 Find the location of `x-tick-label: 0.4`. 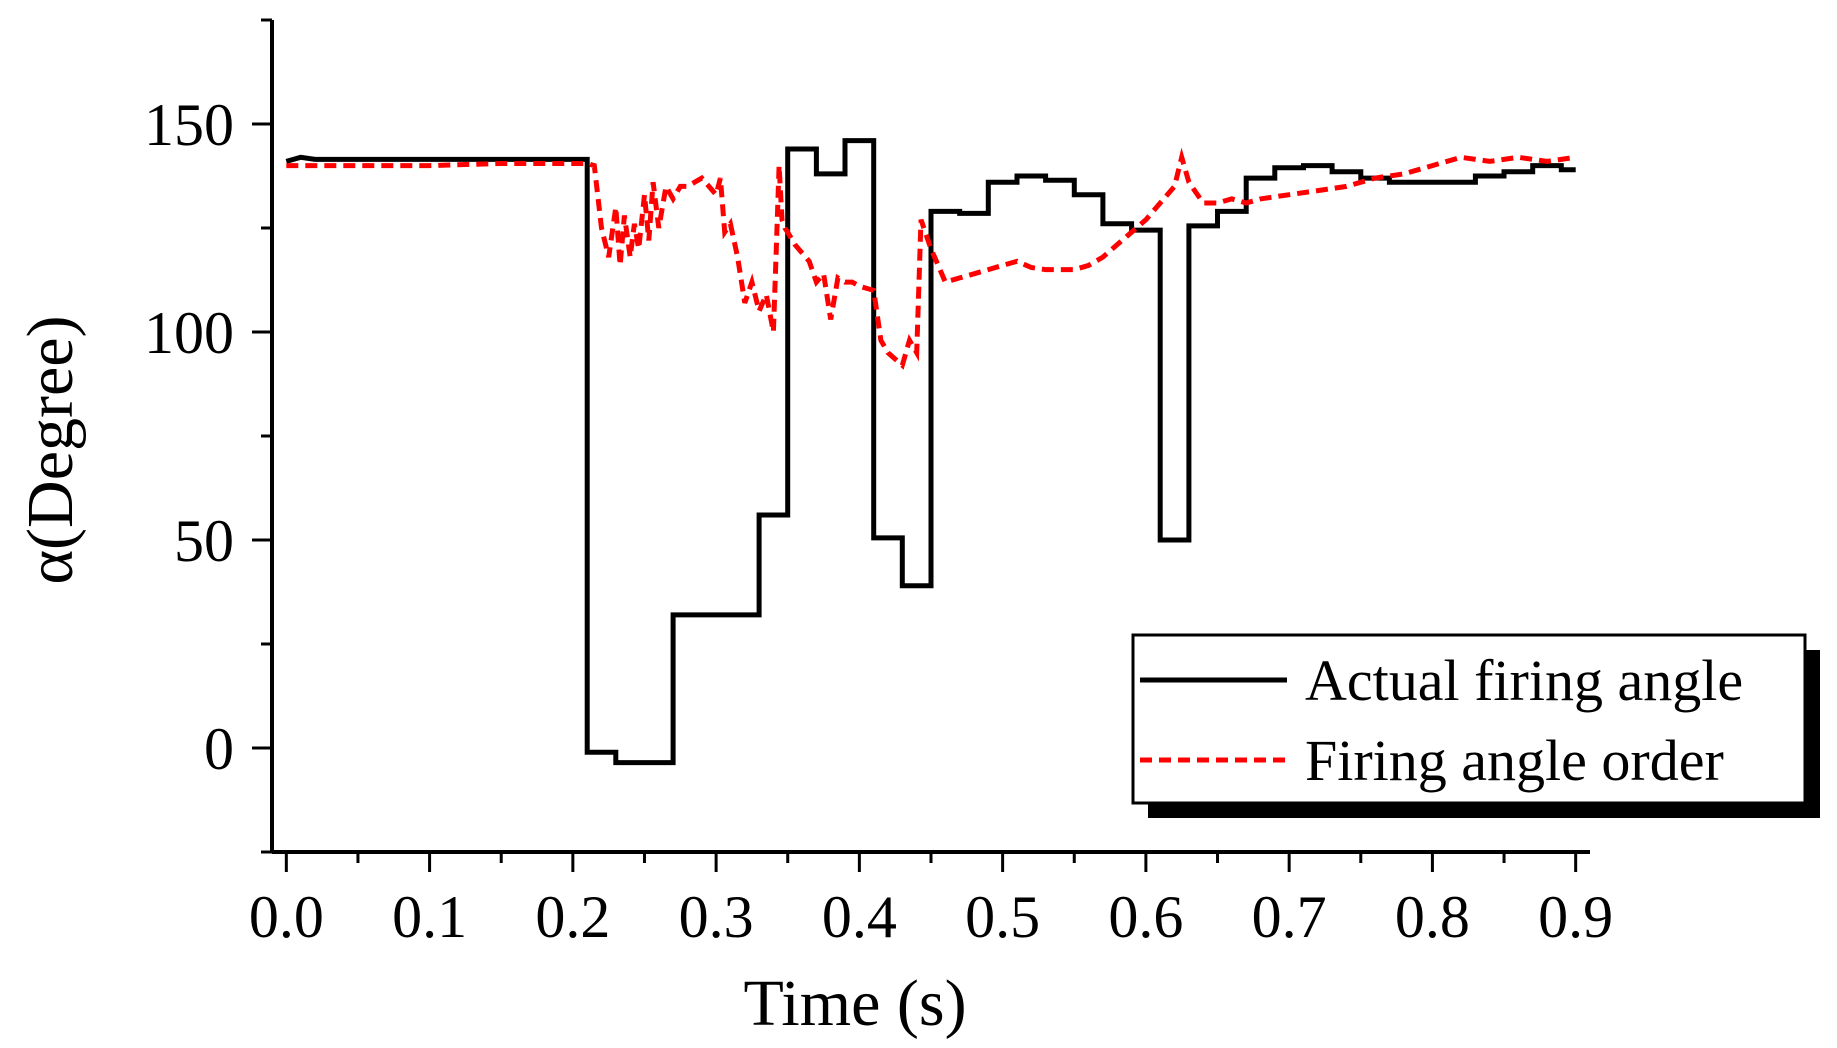

x-tick-label: 0.4 is located at coordinates (859, 917).